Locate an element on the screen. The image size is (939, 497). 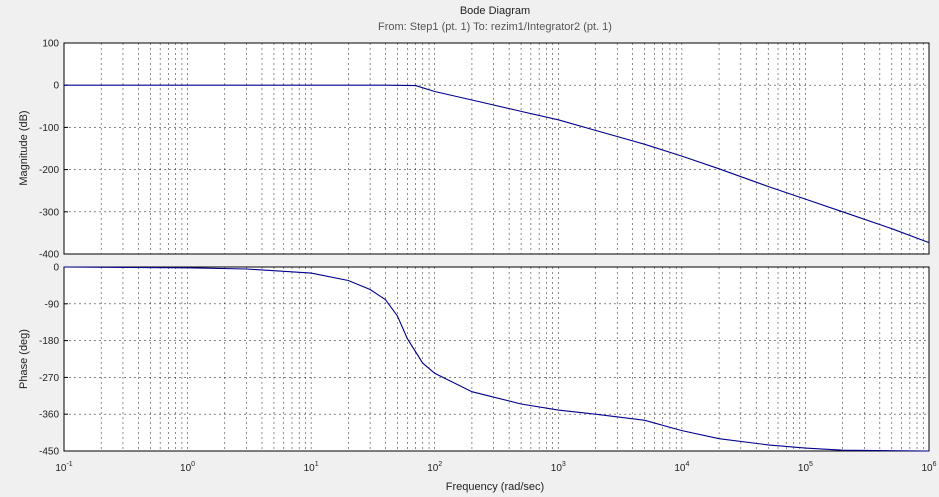
phase-y-ticks: 0 -90 -180 -270 -360 -450 is located at coordinates (53, 360).